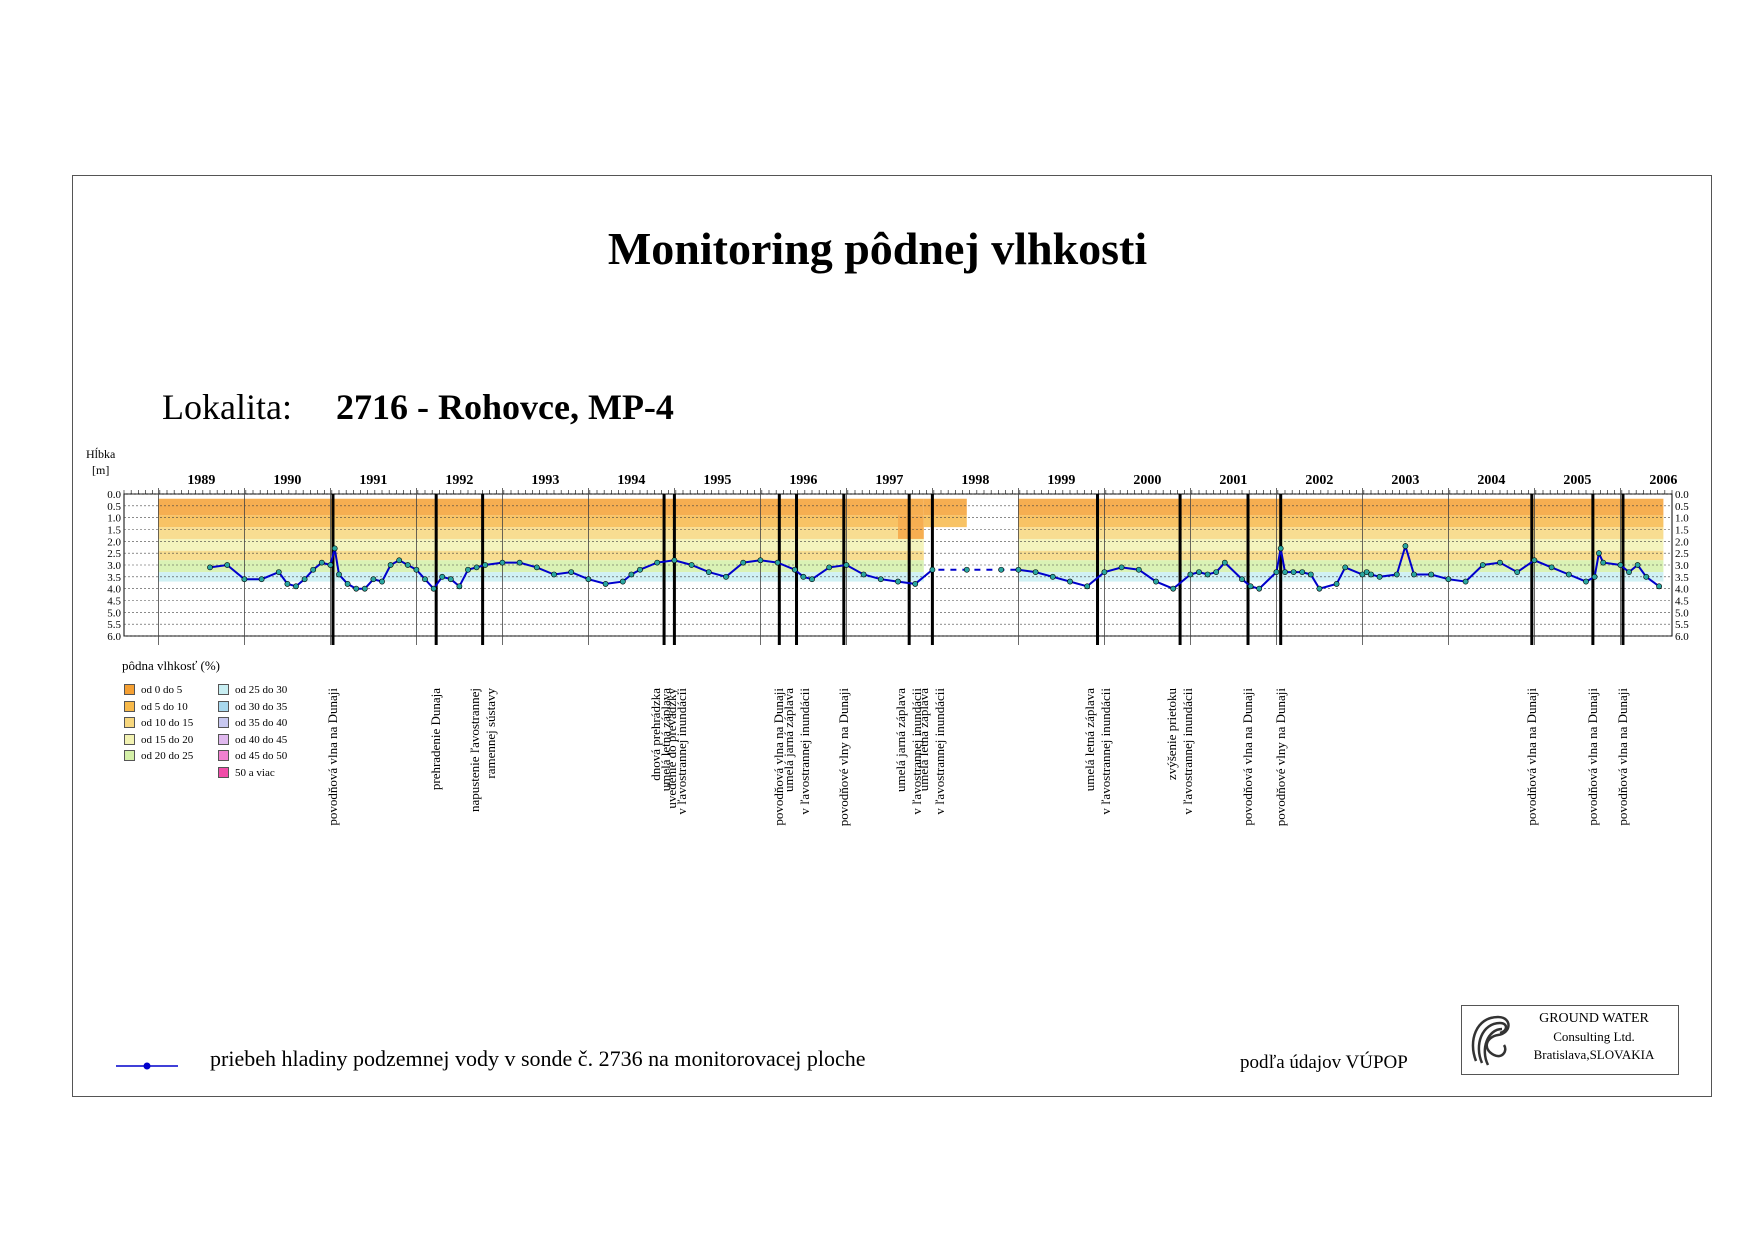 The height and width of the screenshot is (1240, 1755). Describe the element at coordinates (114, 625) in the screenshot. I see `y-tick-label-left: 5.5` at that location.